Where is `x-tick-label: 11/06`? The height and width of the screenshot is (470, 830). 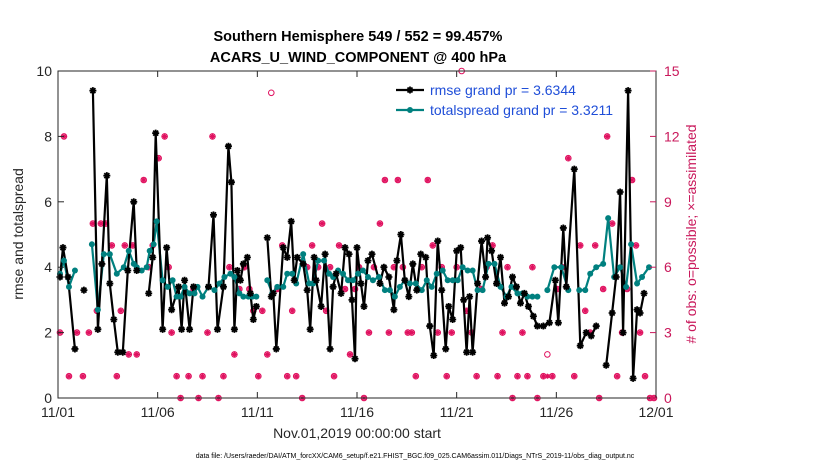 x-tick-label: 11/06 is located at coordinates (158, 412).